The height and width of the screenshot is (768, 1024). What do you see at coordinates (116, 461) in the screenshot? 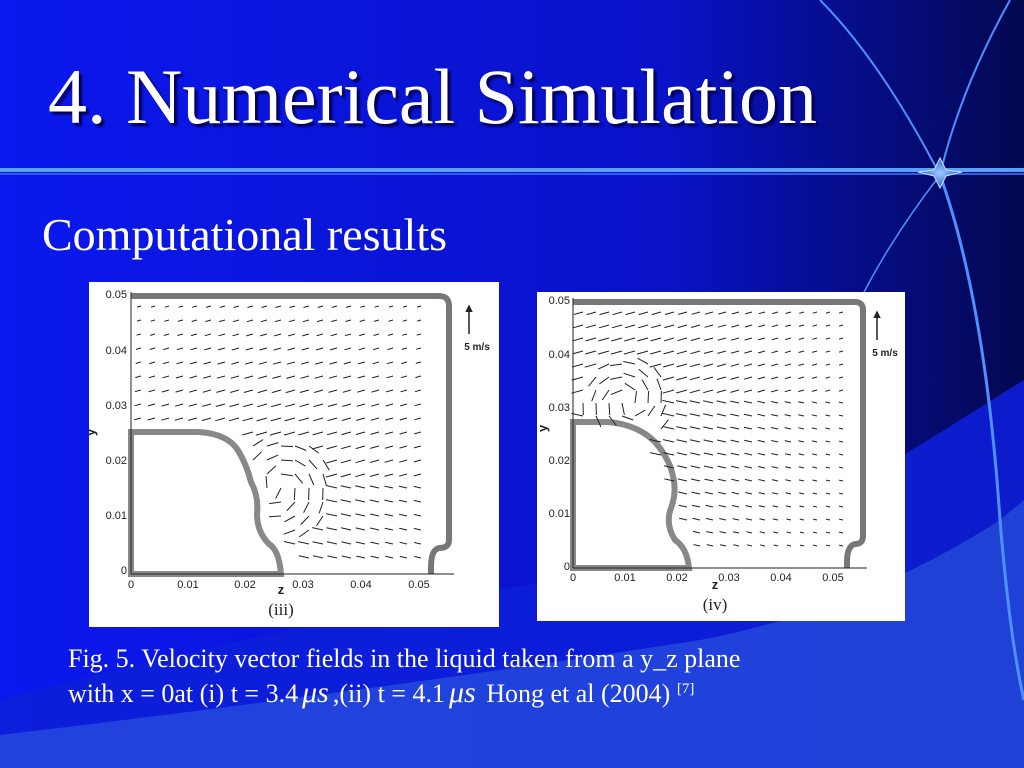
I see `y-tick: 0.02` at bounding box center [116, 461].